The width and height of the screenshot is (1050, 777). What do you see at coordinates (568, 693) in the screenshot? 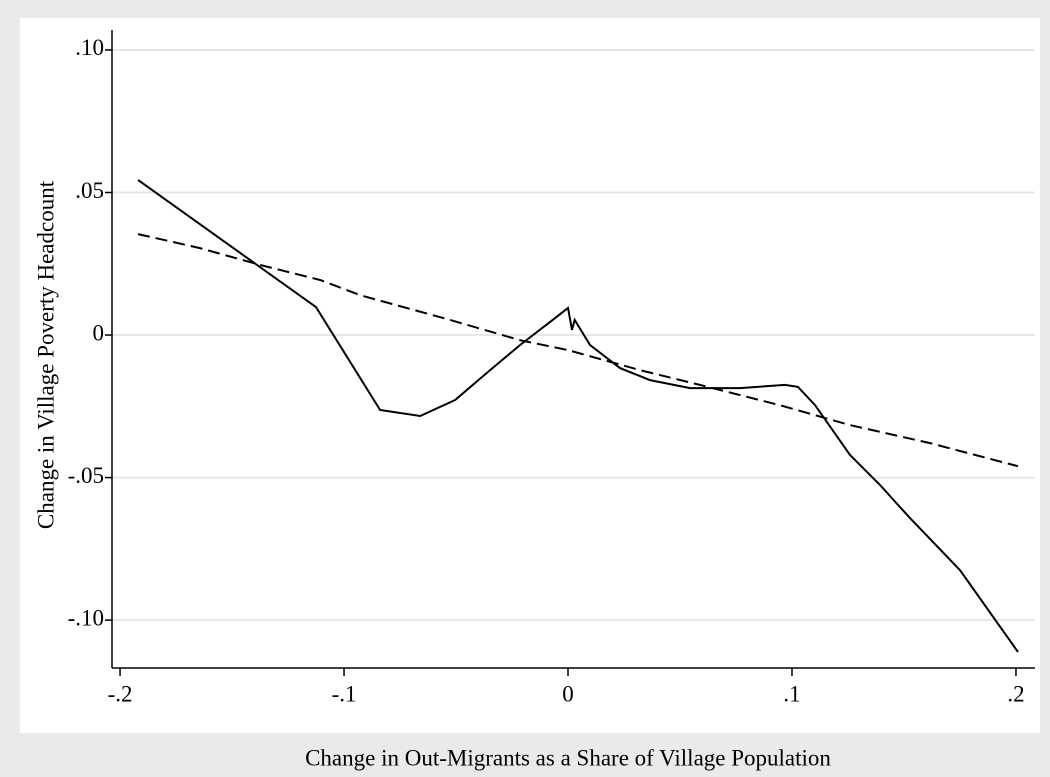
I see `x-tick-label: 0` at bounding box center [568, 693].